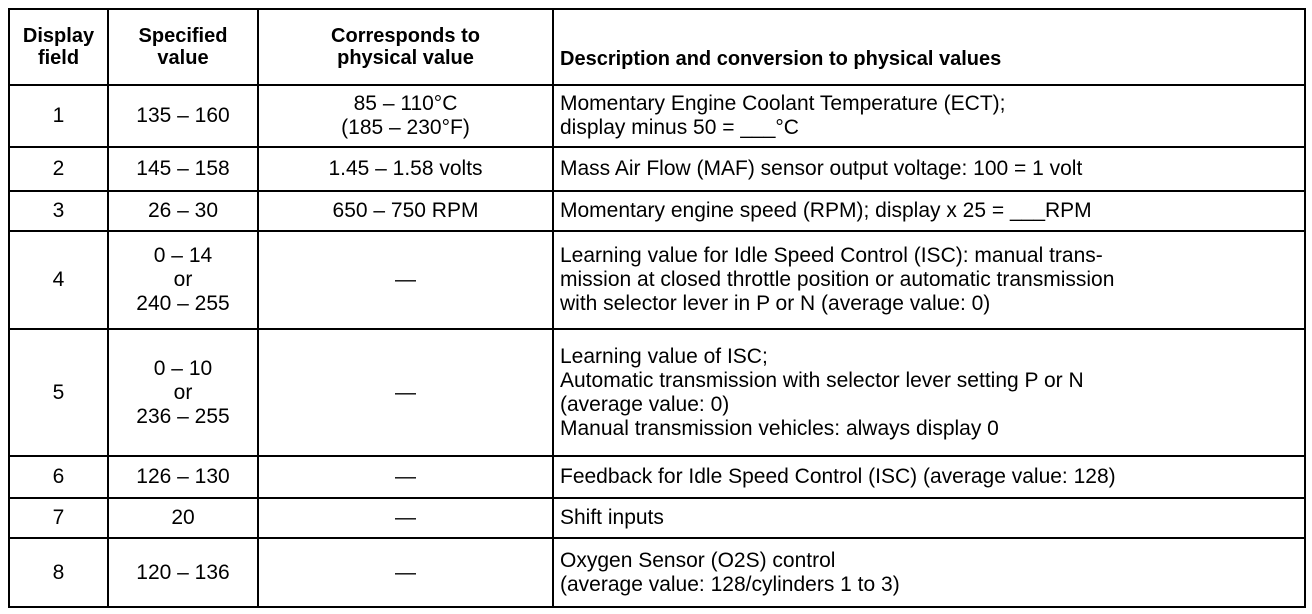 The image size is (1312, 614). I want to click on cell-text: 120 – 136, so click(183, 572).